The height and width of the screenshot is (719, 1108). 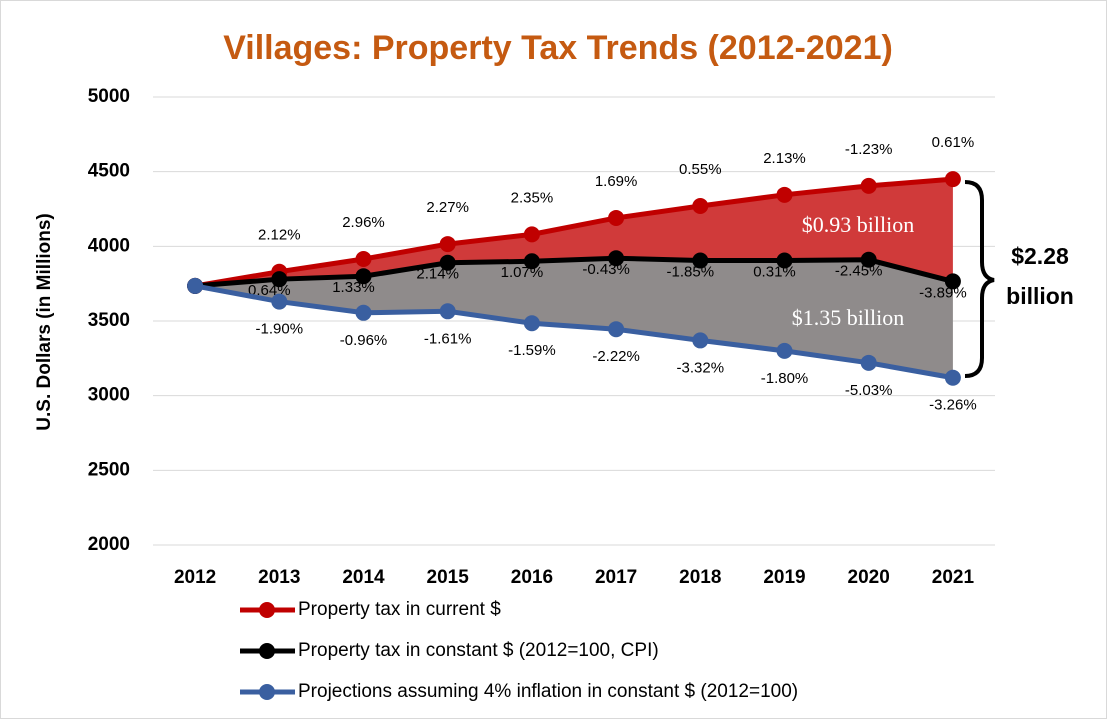 I want to click on change-label: -2.22%, so click(x=616, y=356).